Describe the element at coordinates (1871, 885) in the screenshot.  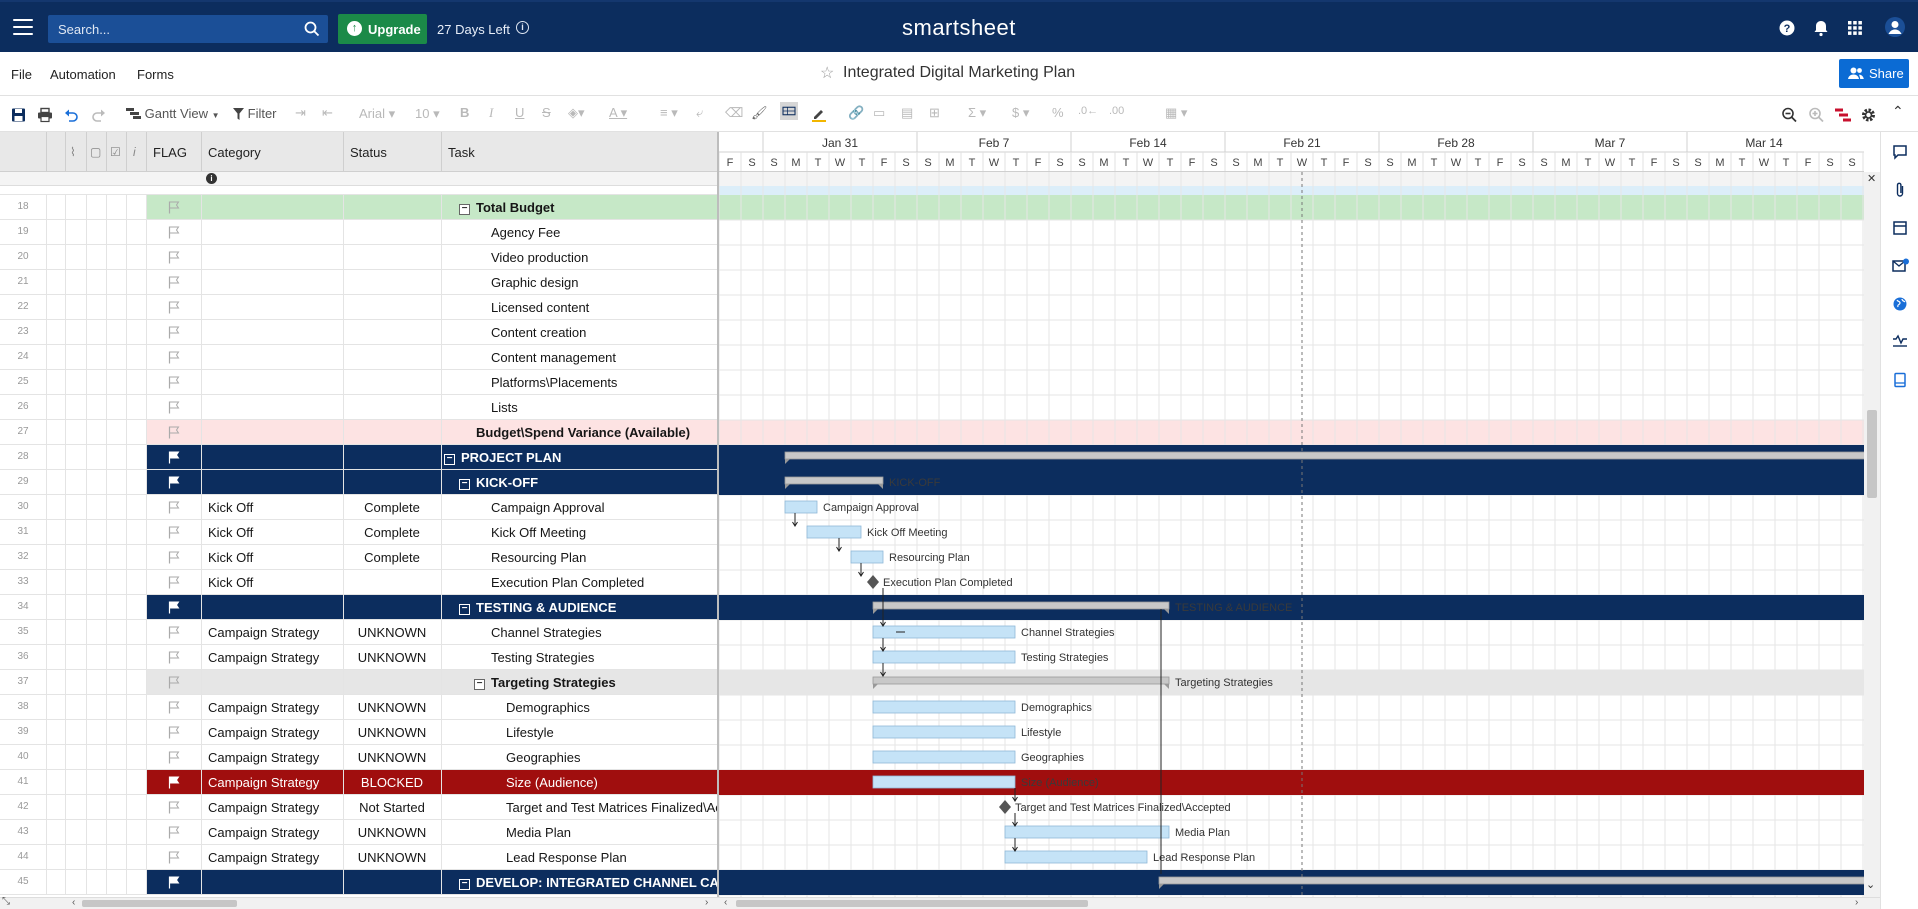
I see `scroll-down-icon: ⌄` at that location.